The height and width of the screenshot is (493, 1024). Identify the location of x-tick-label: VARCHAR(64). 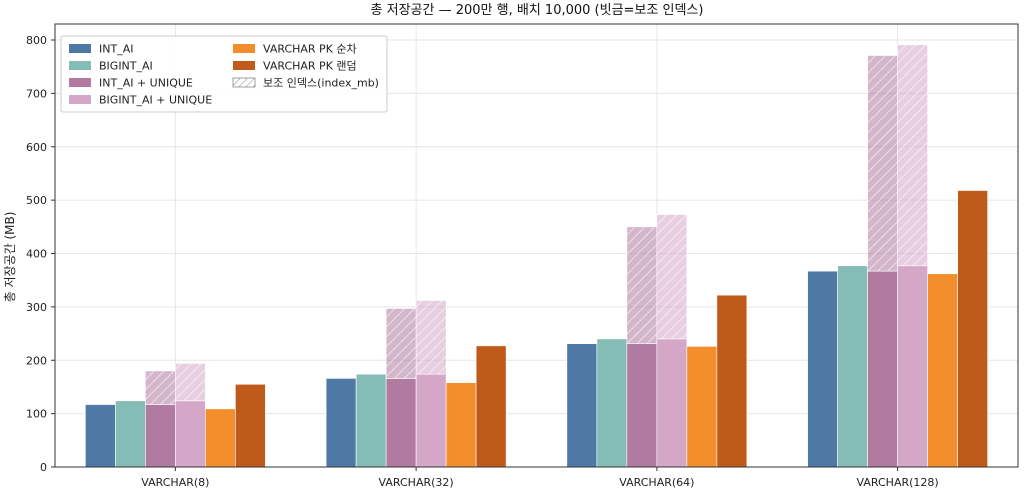
(656, 482).